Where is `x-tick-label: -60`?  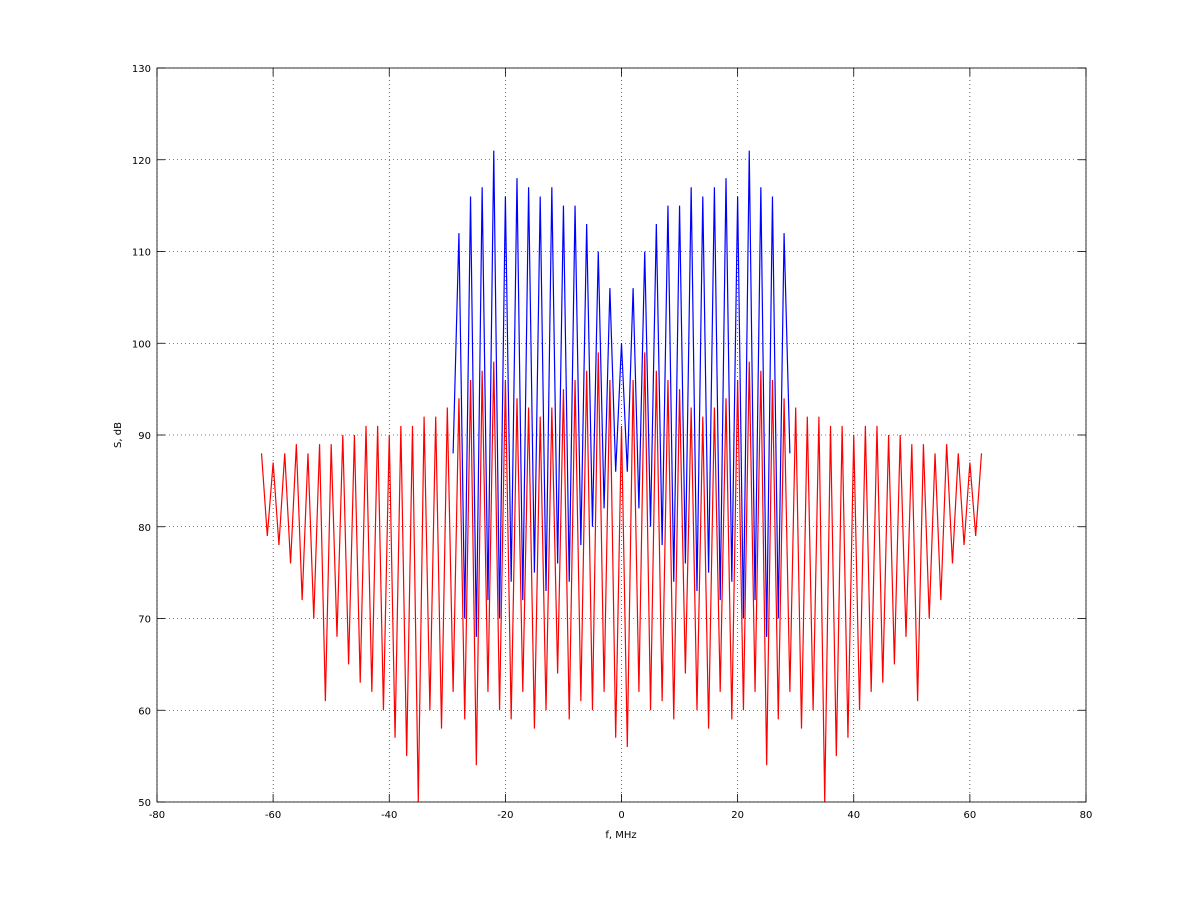
x-tick-label: -60 is located at coordinates (273, 815).